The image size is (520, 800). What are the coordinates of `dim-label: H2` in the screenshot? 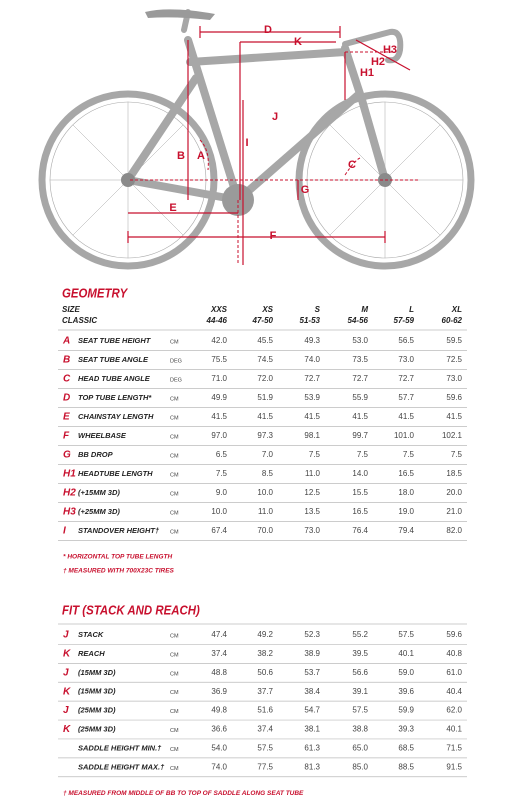 It's located at (378, 62).